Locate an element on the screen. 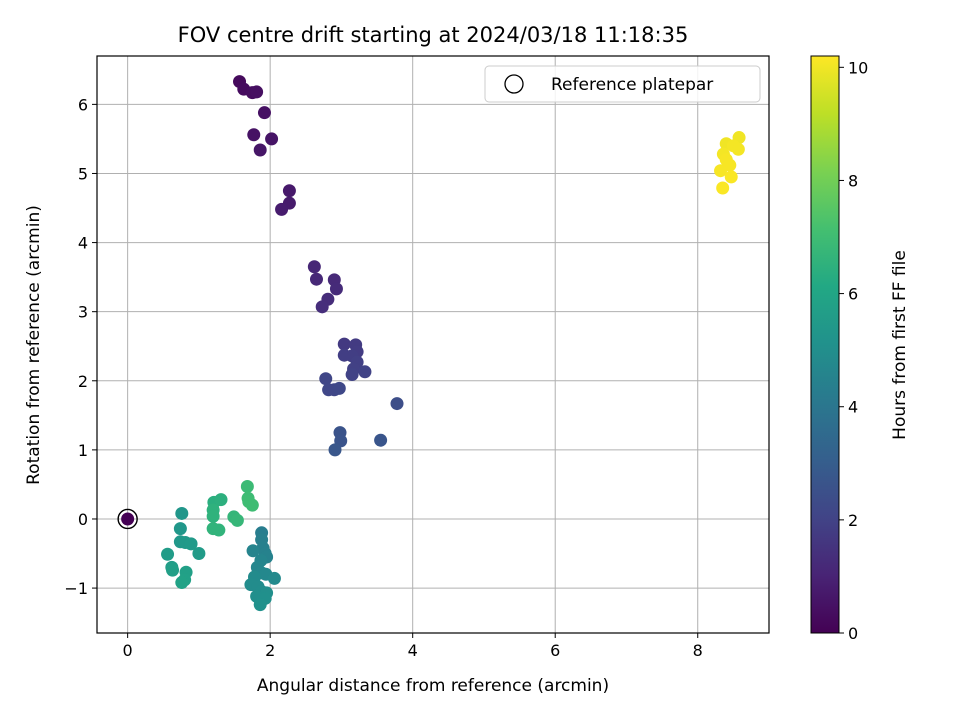 This screenshot has width=960, height=720. y-axis-label: Rotation from reference (arcmin) is located at coordinates (34, 345).